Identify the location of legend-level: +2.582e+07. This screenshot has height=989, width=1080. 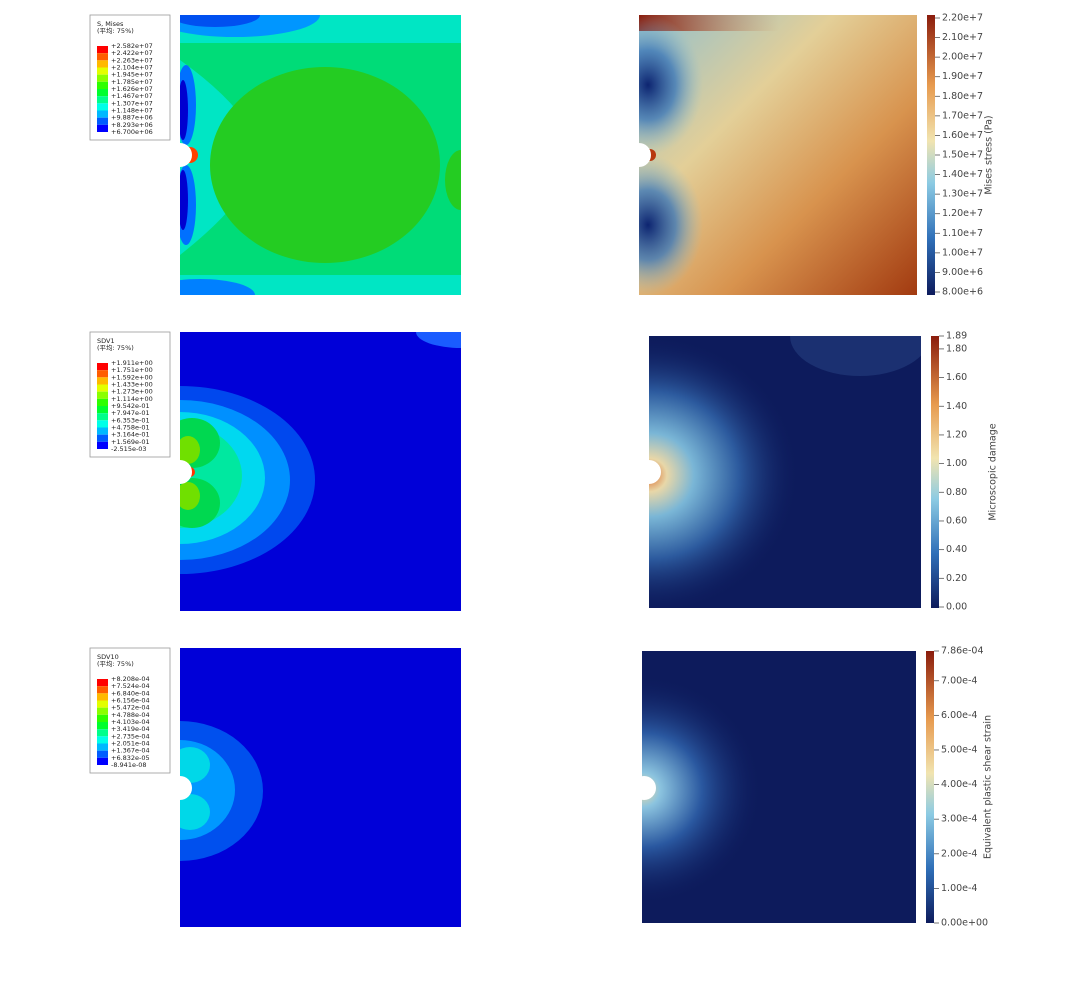
(132, 46).